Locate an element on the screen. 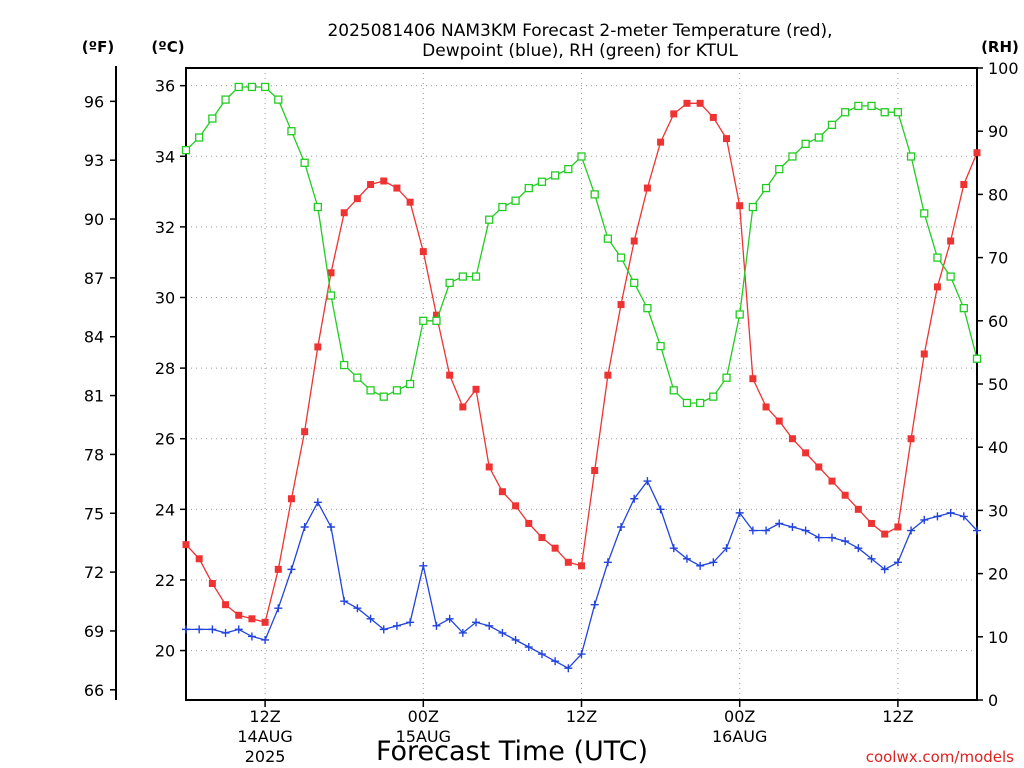 The height and width of the screenshot is (768, 1024). rh-tick-label: 20 is located at coordinates (998, 574).